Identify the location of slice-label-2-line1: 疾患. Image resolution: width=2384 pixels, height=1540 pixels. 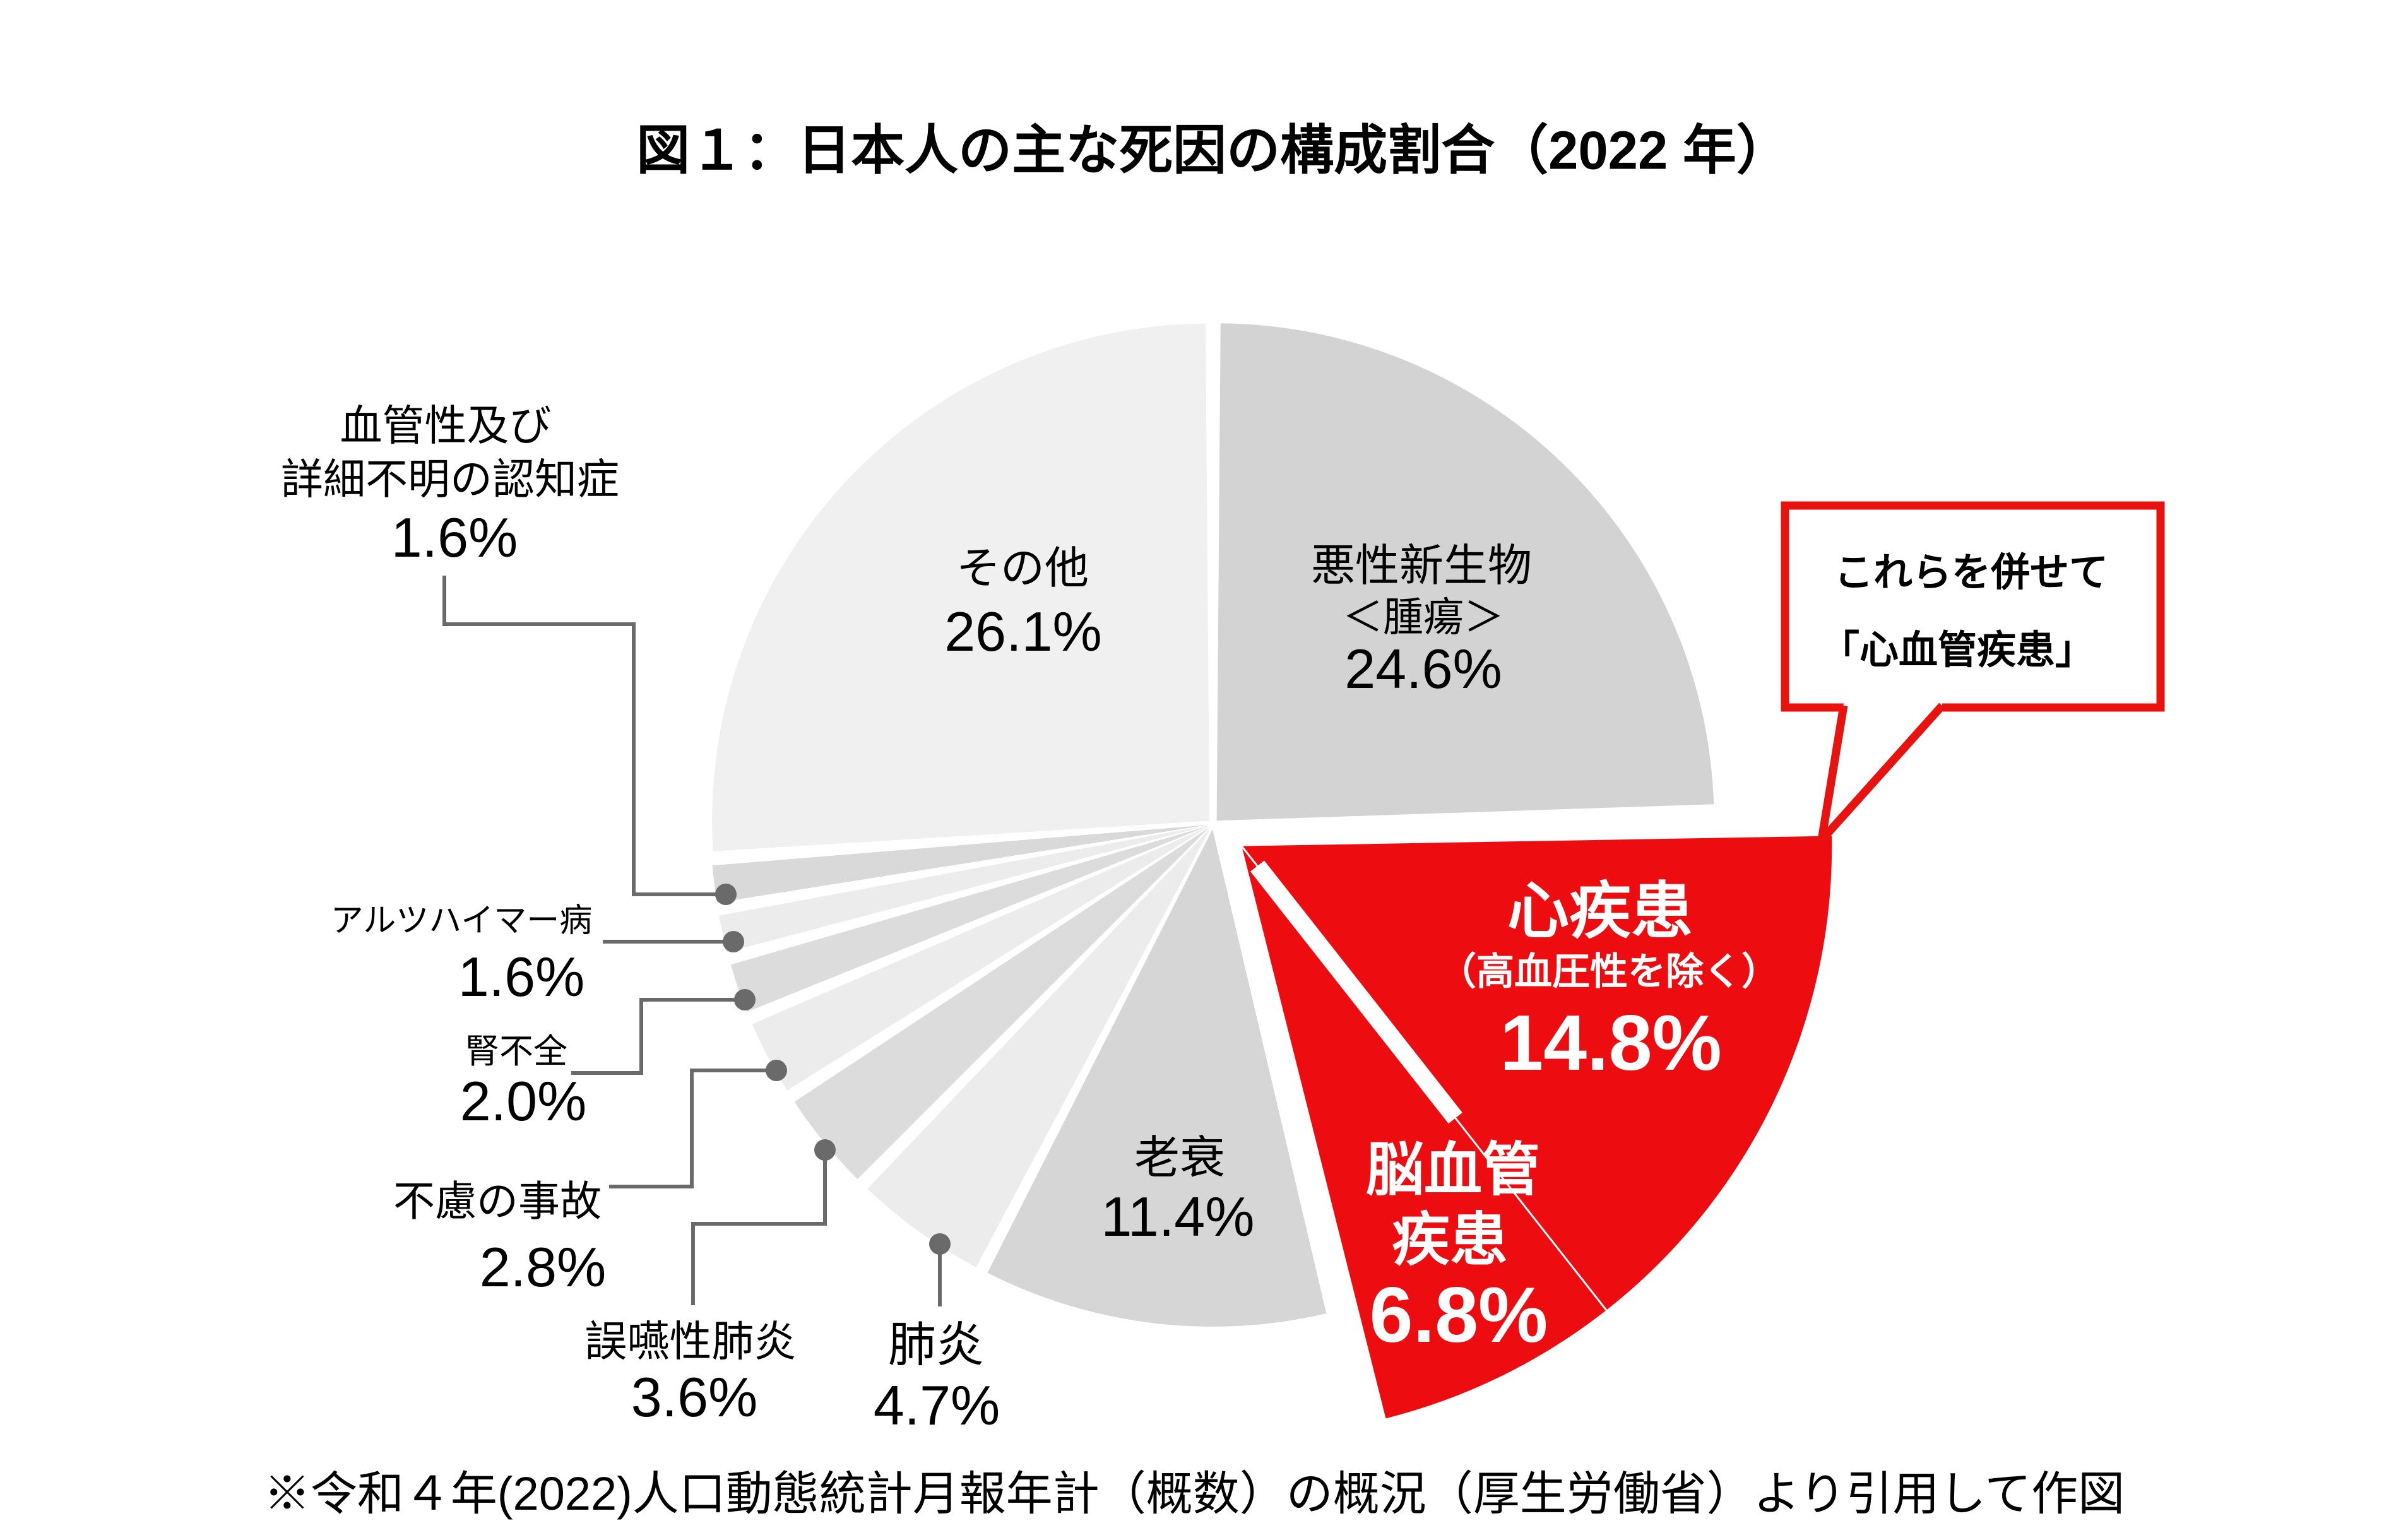
(1450, 1240).